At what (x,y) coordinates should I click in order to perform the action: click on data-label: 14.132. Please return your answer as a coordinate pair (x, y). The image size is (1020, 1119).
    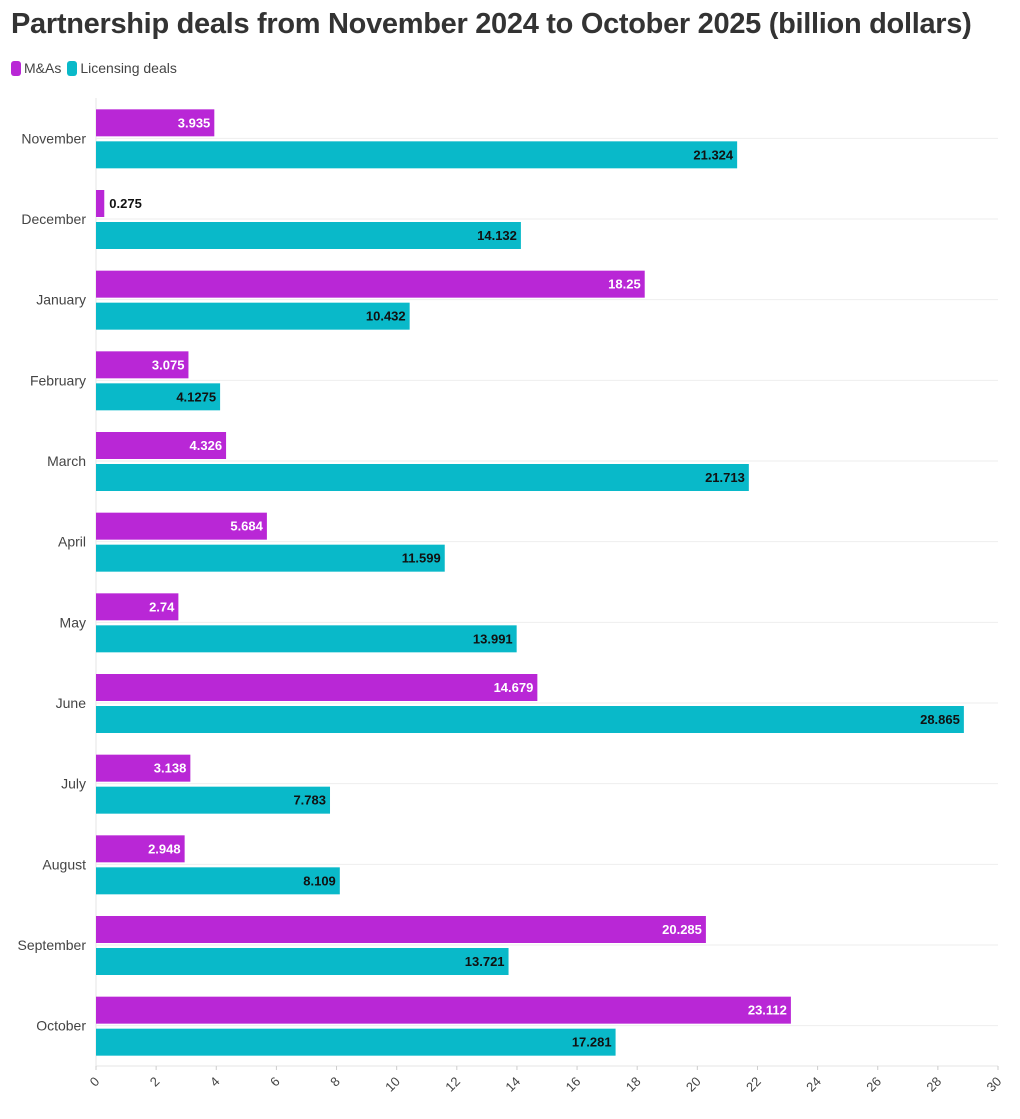
    Looking at the image, I should click on (497, 235).